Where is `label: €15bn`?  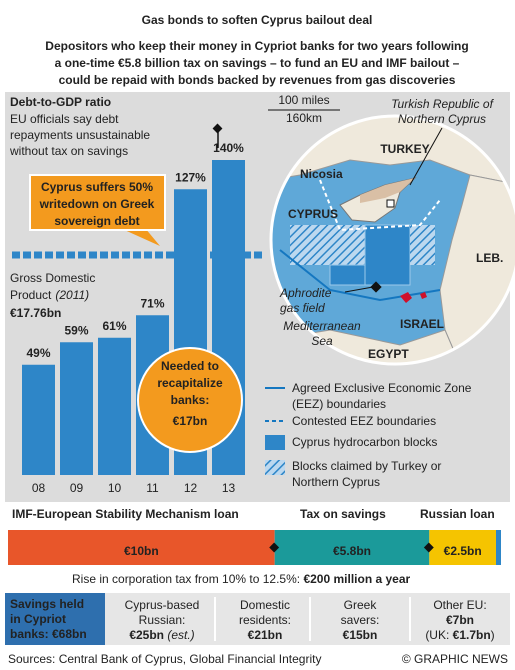
label: €15bn is located at coordinates (360, 635).